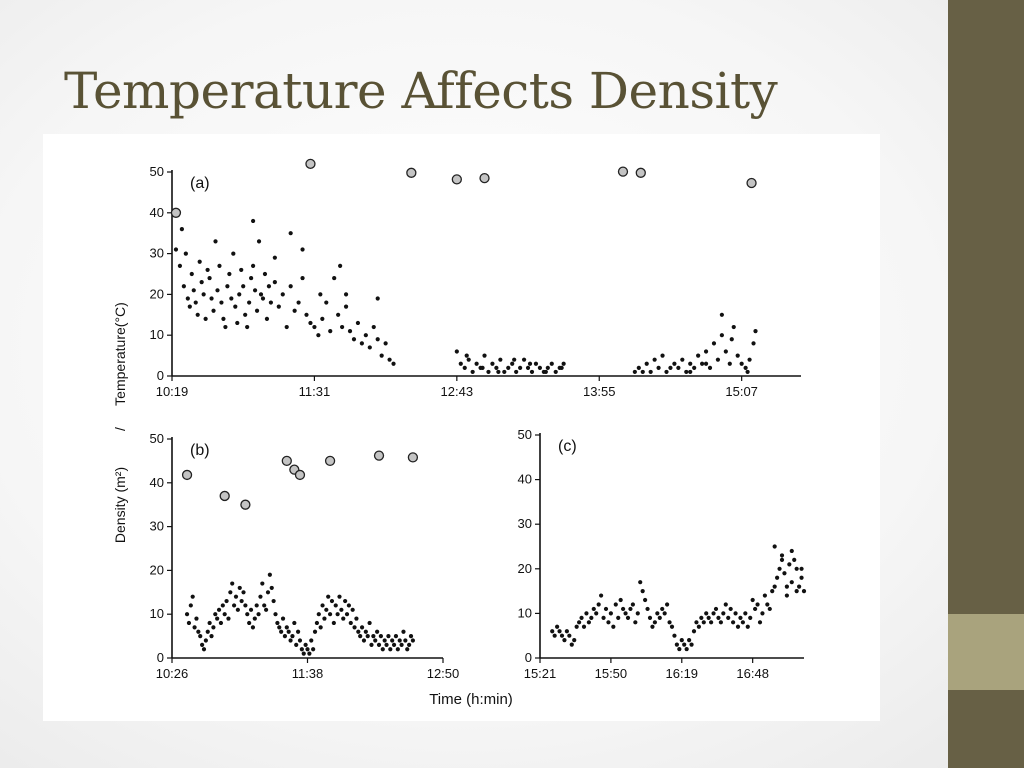  Describe the element at coordinates (457, 391) in the screenshot. I see `x-tick-label: 12:43` at that location.